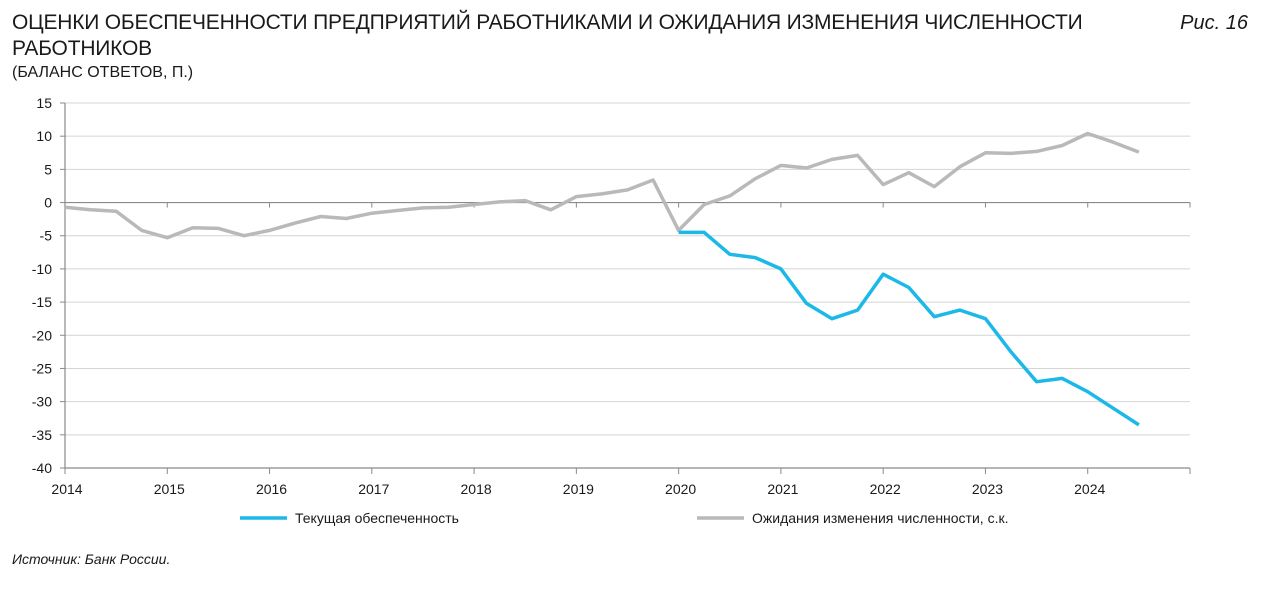 Image resolution: width=1280 pixels, height=589 pixels. What do you see at coordinates (48, 169) in the screenshot?
I see `y-tick-label: 5` at bounding box center [48, 169].